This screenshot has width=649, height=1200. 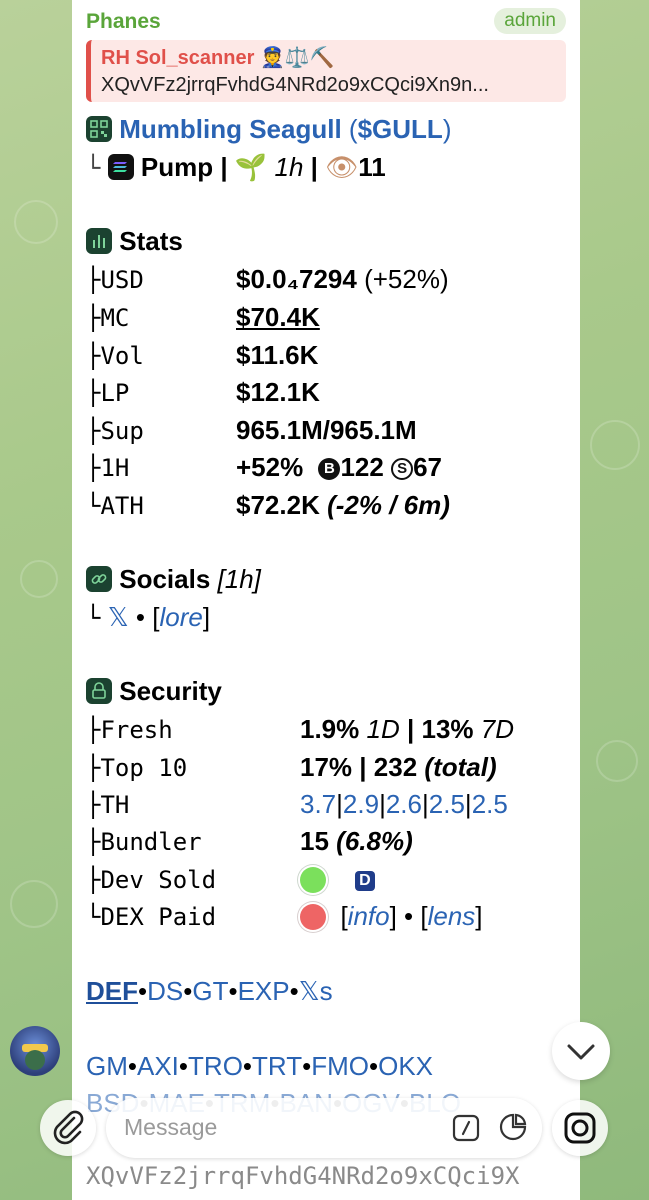 What do you see at coordinates (326, 505) in the screenshot?
I see `stat-row-ath: └ATH $72.2K (-2% / 6m)` at bounding box center [326, 505].